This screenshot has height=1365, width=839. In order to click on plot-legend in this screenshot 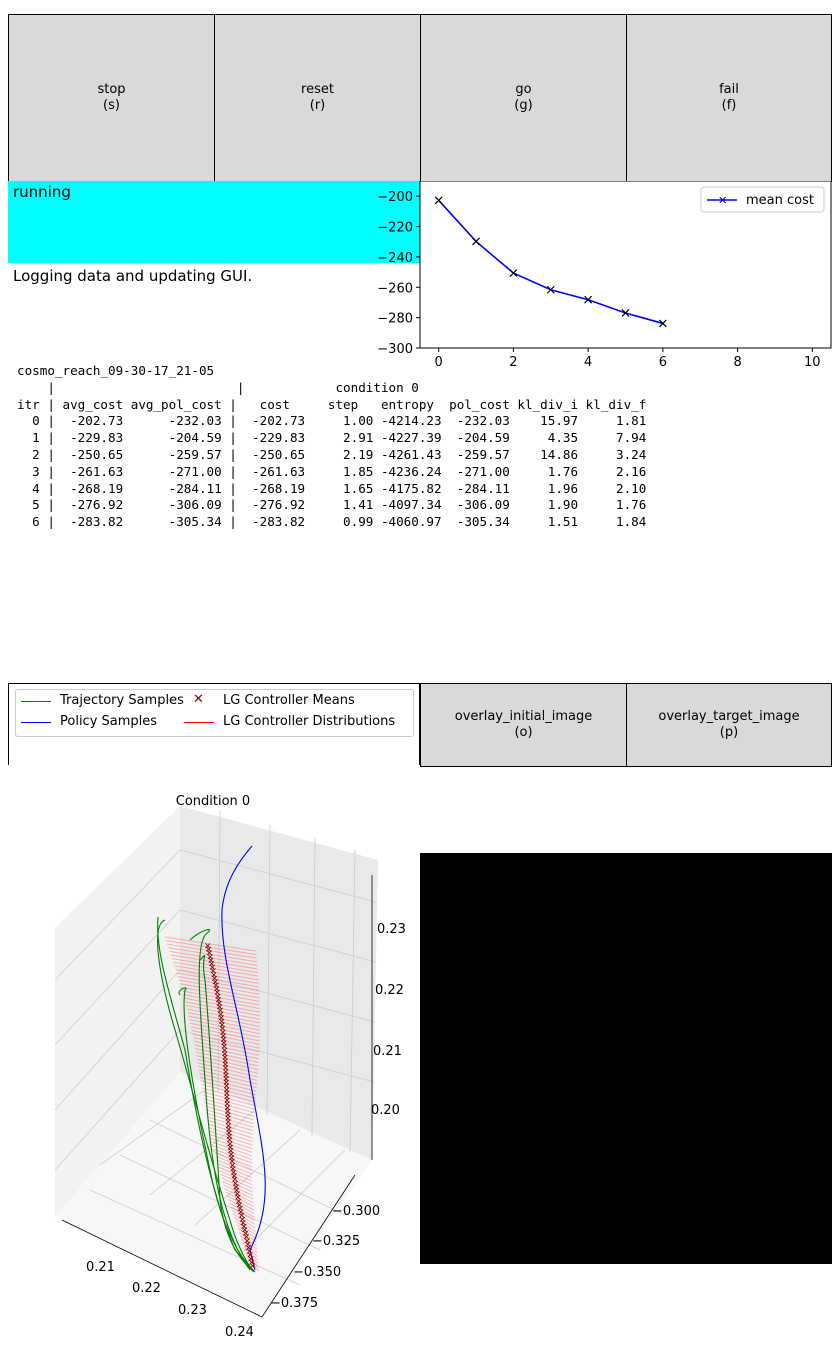, I will do `click(214, 713)`.